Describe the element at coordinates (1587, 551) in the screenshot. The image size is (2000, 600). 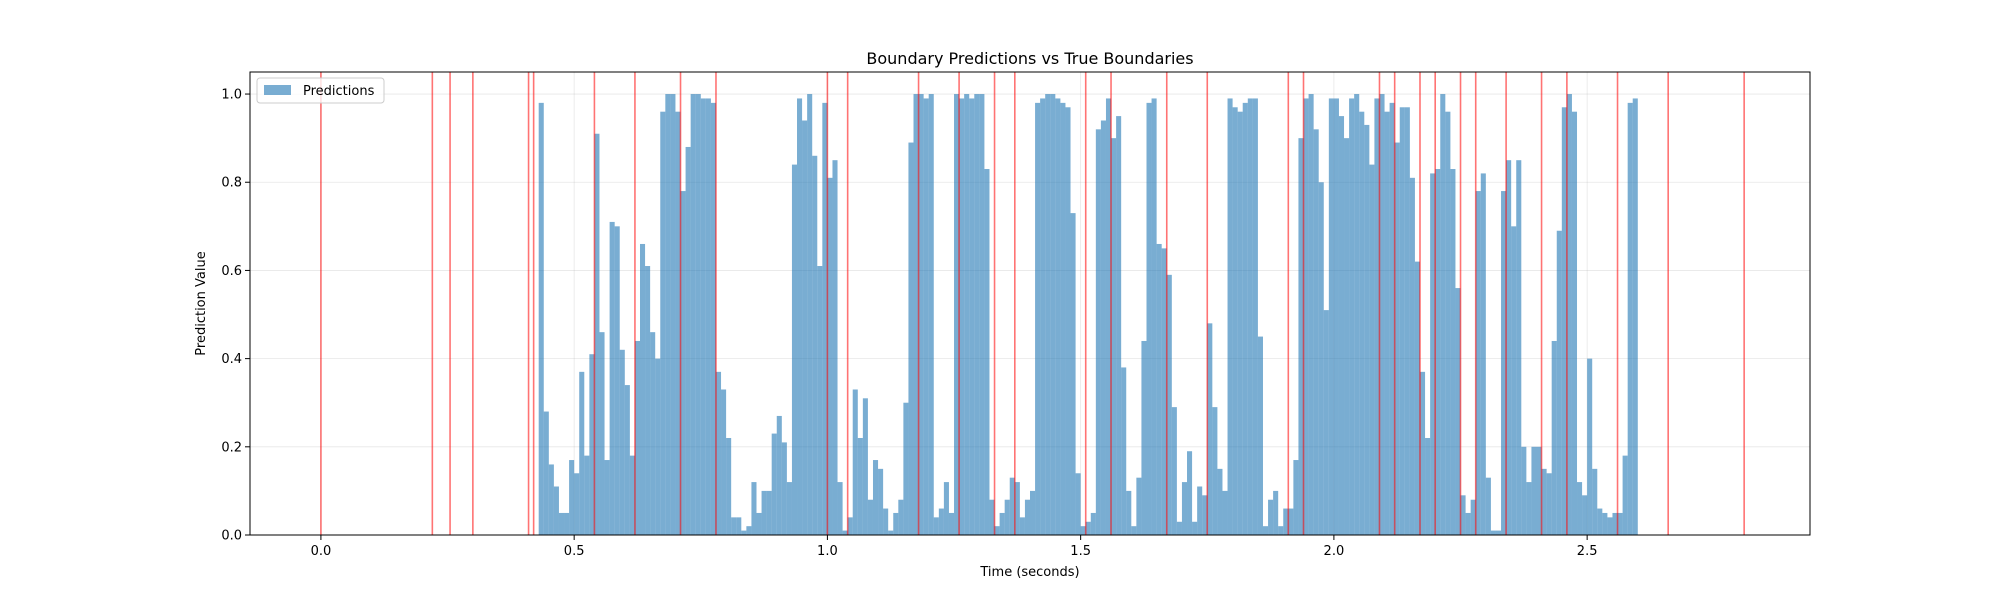
I see `x-tick-label: 2.5` at that location.